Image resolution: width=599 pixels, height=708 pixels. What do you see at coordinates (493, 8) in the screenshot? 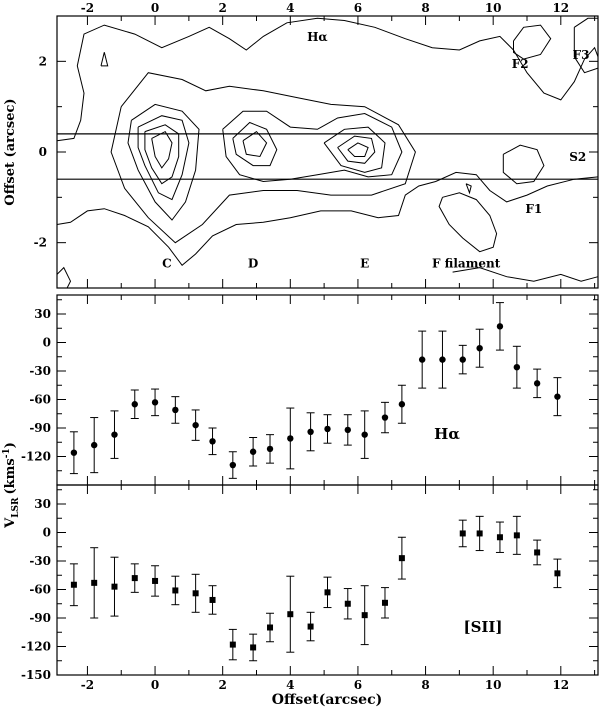
I see `contour-x-tick-label: 10` at bounding box center [493, 8].